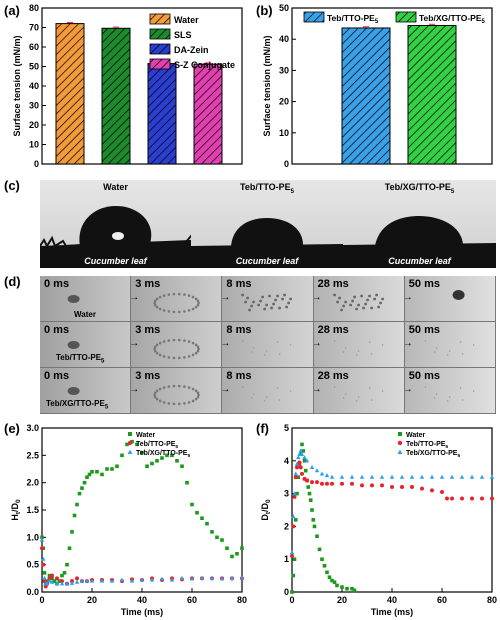  I want to click on plot-frame, so click(392, 510).